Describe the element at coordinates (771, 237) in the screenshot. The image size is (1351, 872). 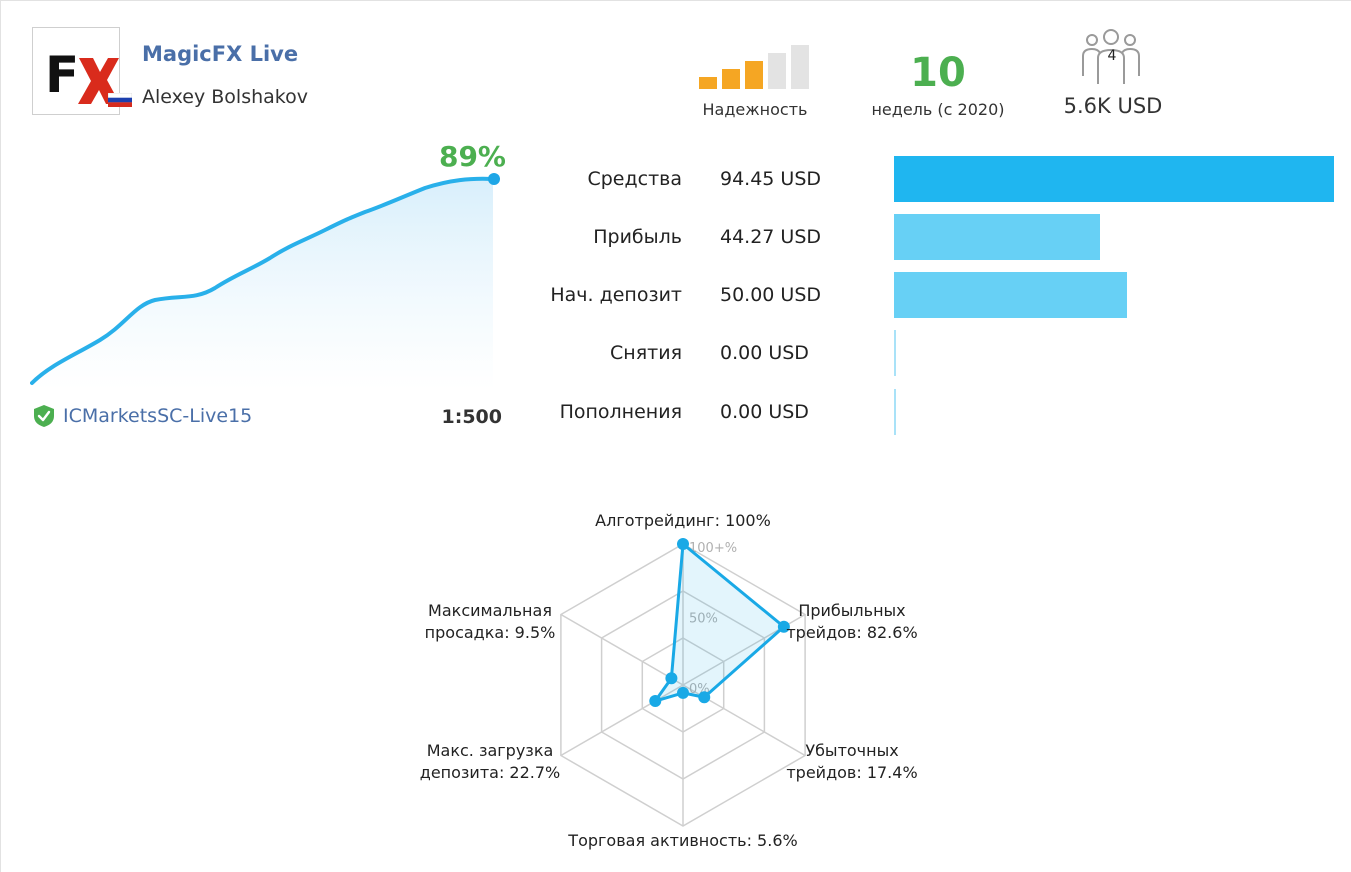
I see `stat-value: 44.27 USD` at that location.